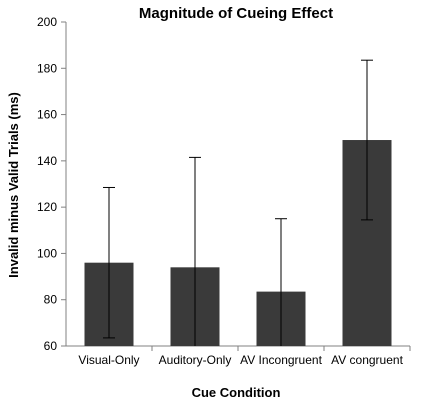 The height and width of the screenshot is (402, 426). Describe the element at coordinates (108, 360) in the screenshot. I see `x-tick-label: Visual-Only` at that location.